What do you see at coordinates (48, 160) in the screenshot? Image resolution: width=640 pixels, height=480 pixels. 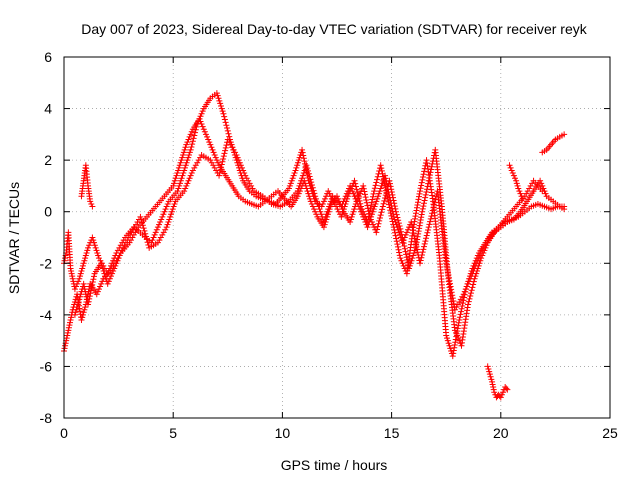 I see `y-tick-label: 2` at bounding box center [48, 160].